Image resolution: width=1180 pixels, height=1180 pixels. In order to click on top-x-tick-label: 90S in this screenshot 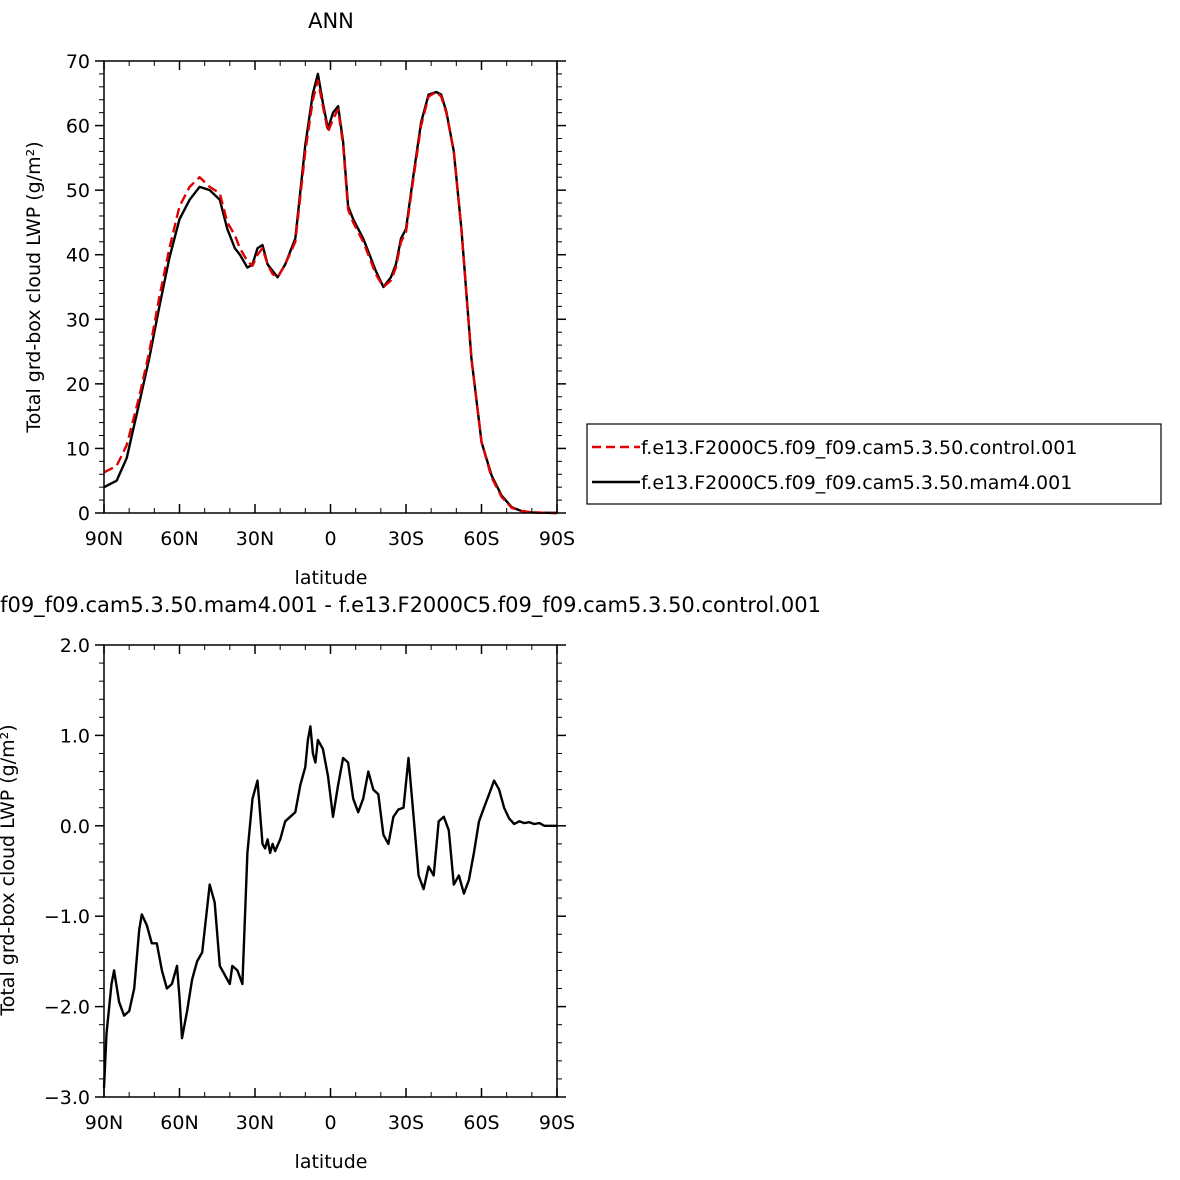, I will do `click(557, 539)`.